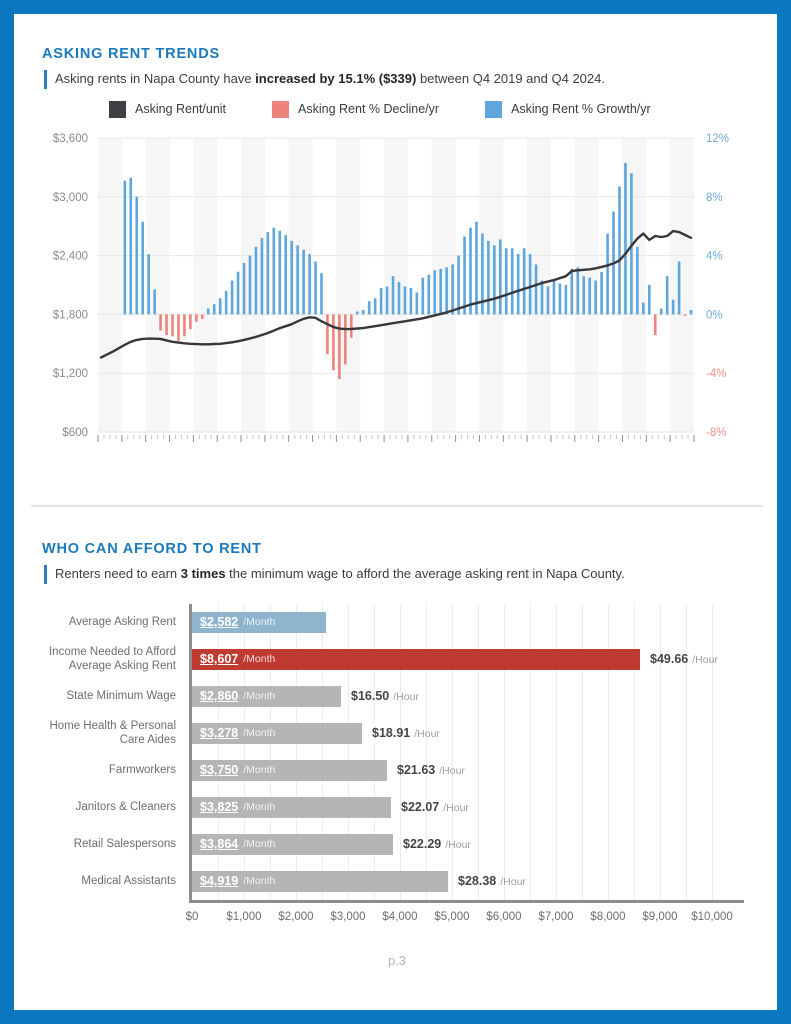  I want to click on afford-bar: $3,864/Month, so click(292, 844).